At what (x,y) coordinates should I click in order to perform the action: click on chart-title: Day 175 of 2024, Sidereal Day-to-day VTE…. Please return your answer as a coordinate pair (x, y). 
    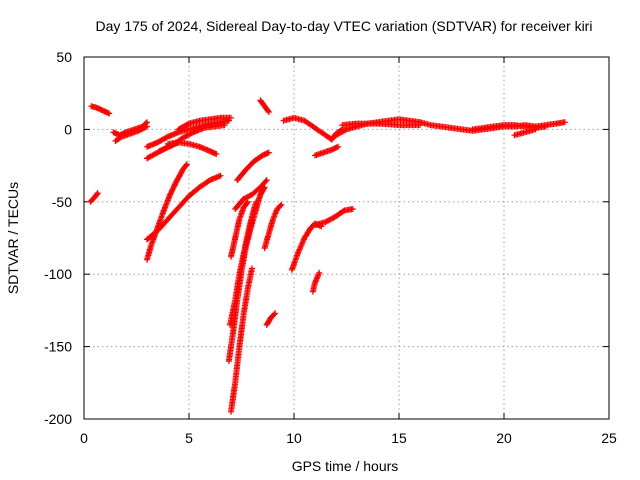
    Looking at the image, I should click on (344, 26).